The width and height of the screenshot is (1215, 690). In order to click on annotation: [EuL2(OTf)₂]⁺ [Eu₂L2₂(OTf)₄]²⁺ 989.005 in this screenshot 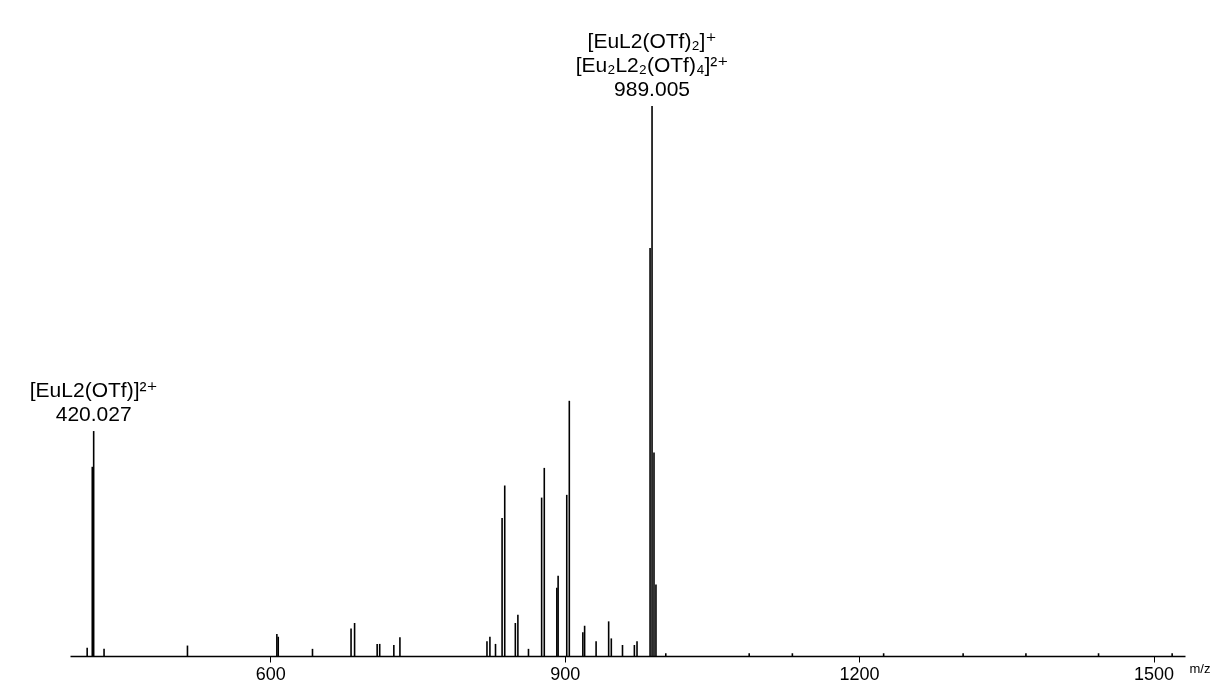, I will do `click(652, 64)`.